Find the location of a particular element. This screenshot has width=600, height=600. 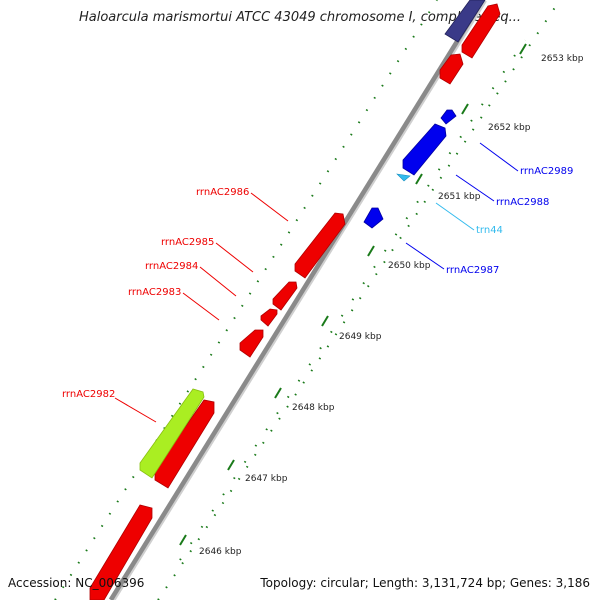

feature-rrnAC2987 is located at coordinates (373, 218).